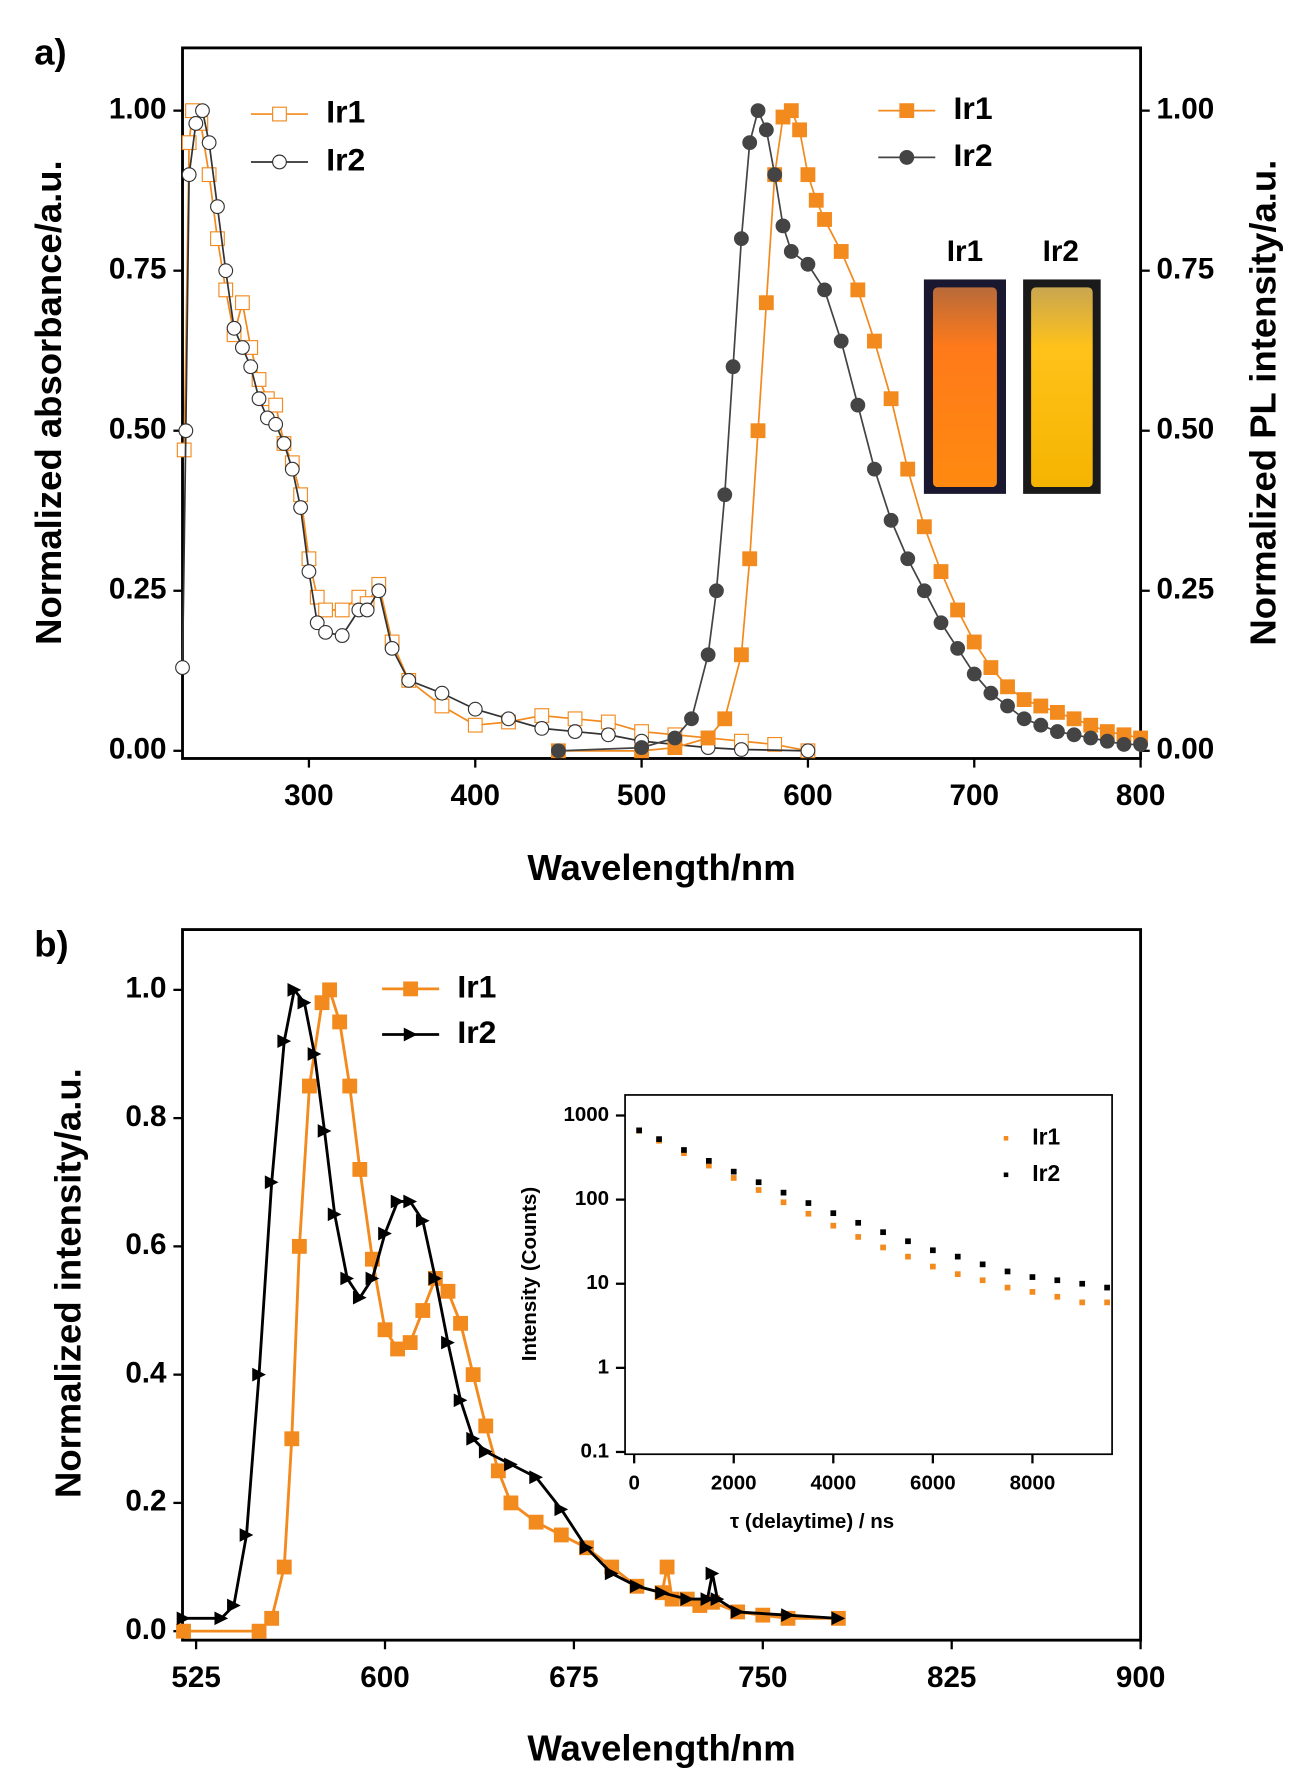 This screenshot has height=1785, width=1306. What do you see at coordinates (145, 1244) in the screenshot?
I see `y-tick-label: 0.6` at bounding box center [145, 1244].